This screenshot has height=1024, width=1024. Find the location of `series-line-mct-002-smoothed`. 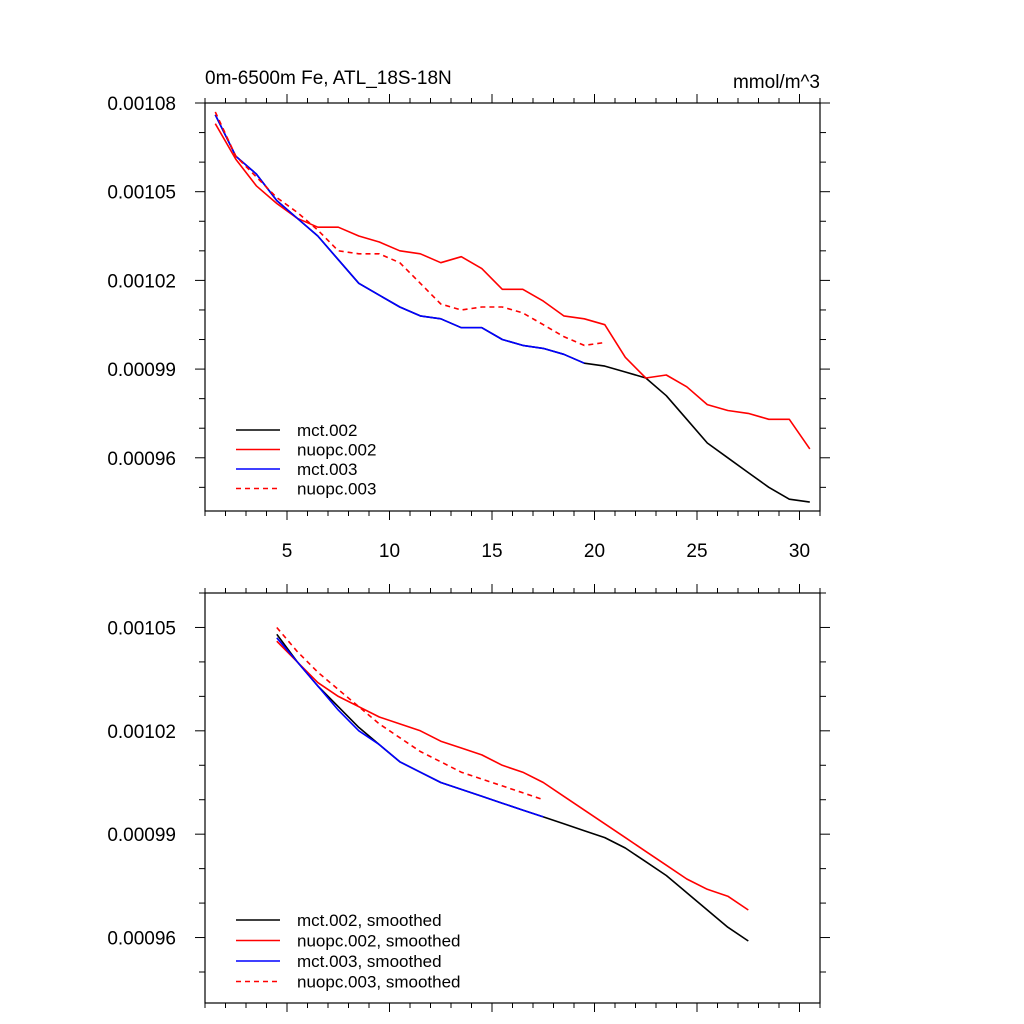

series-line-mct-002-smoothed is located at coordinates (512, 787).